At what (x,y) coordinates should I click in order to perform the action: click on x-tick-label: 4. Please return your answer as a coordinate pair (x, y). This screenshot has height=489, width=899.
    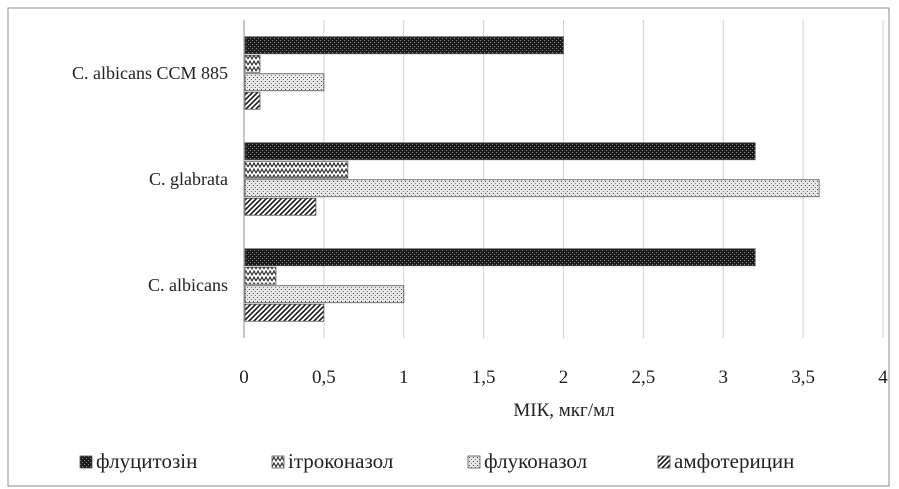
    Looking at the image, I should click on (883, 377).